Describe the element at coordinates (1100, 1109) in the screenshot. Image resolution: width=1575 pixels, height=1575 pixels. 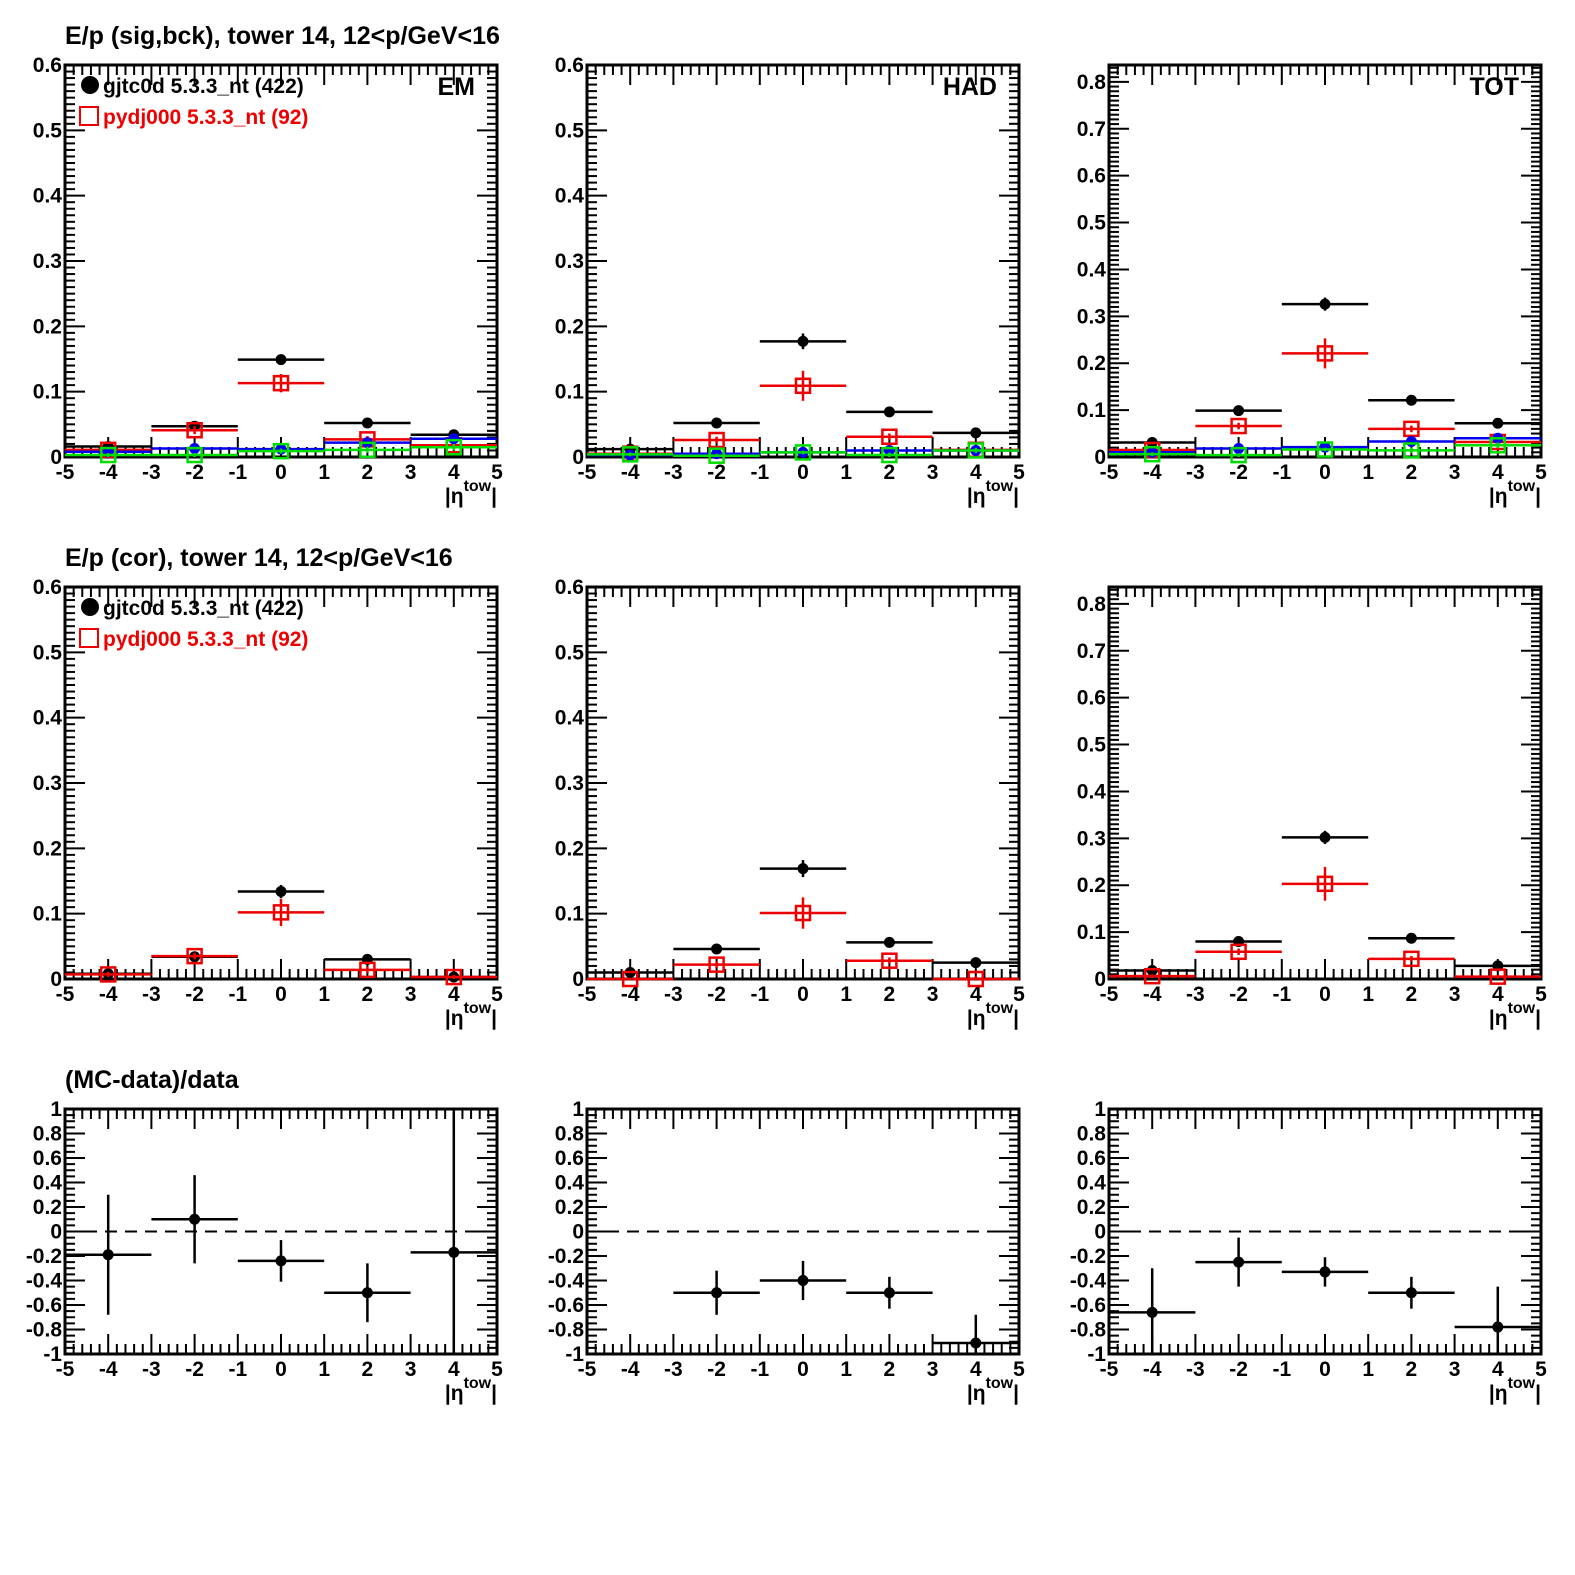
I see `y-tick-label: 1` at that location.